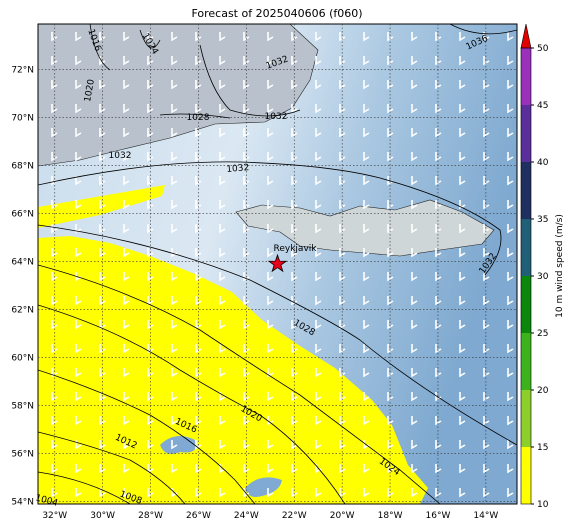 The image size is (575, 528). I want to click on contour-label: 1032, so click(120, 156).